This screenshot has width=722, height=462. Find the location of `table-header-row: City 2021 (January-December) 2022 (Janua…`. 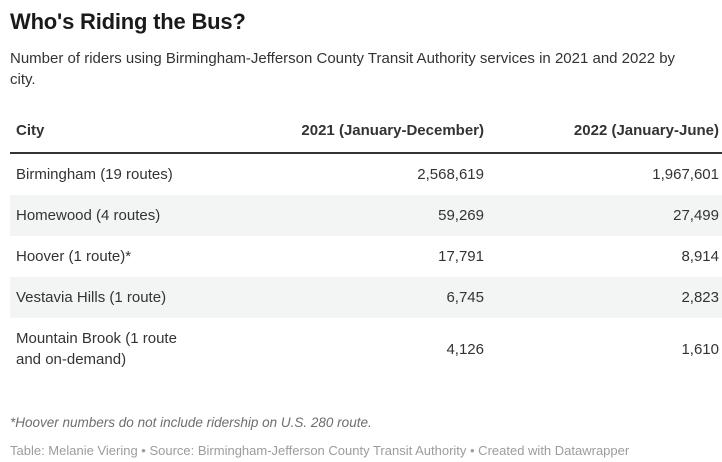

table-header-row: City 2021 (January-December) 2022 (Janua… is located at coordinates (366, 132).